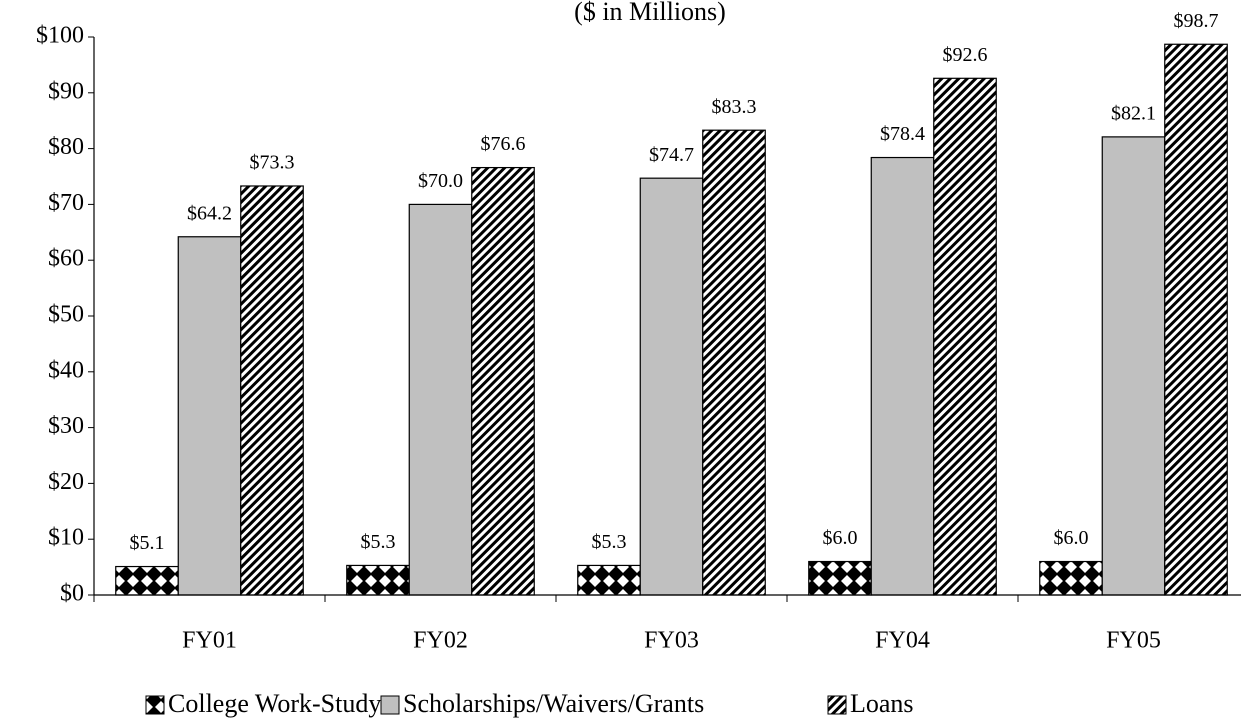 The image size is (1241, 727). Describe the element at coordinates (60, 36) in the screenshot. I see `y-tick-label: $100` at that location.